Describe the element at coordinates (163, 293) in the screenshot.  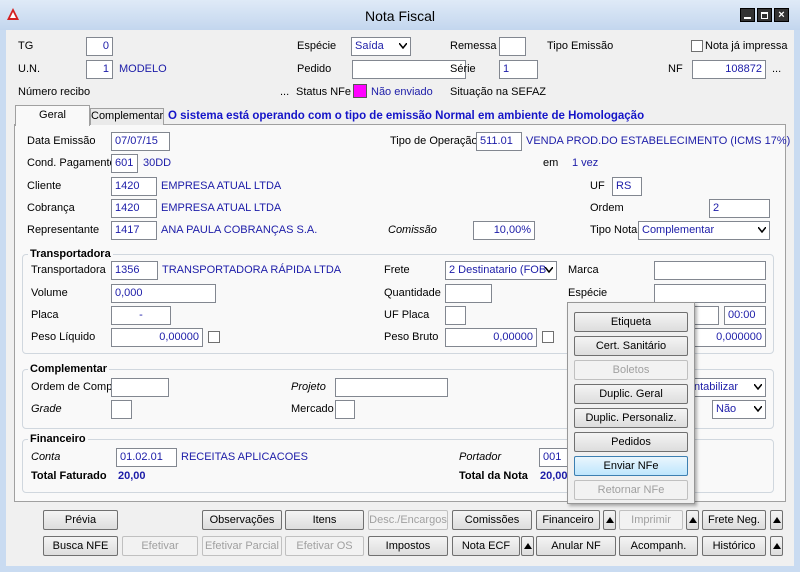
I see `input-field: 0,000` at that location.